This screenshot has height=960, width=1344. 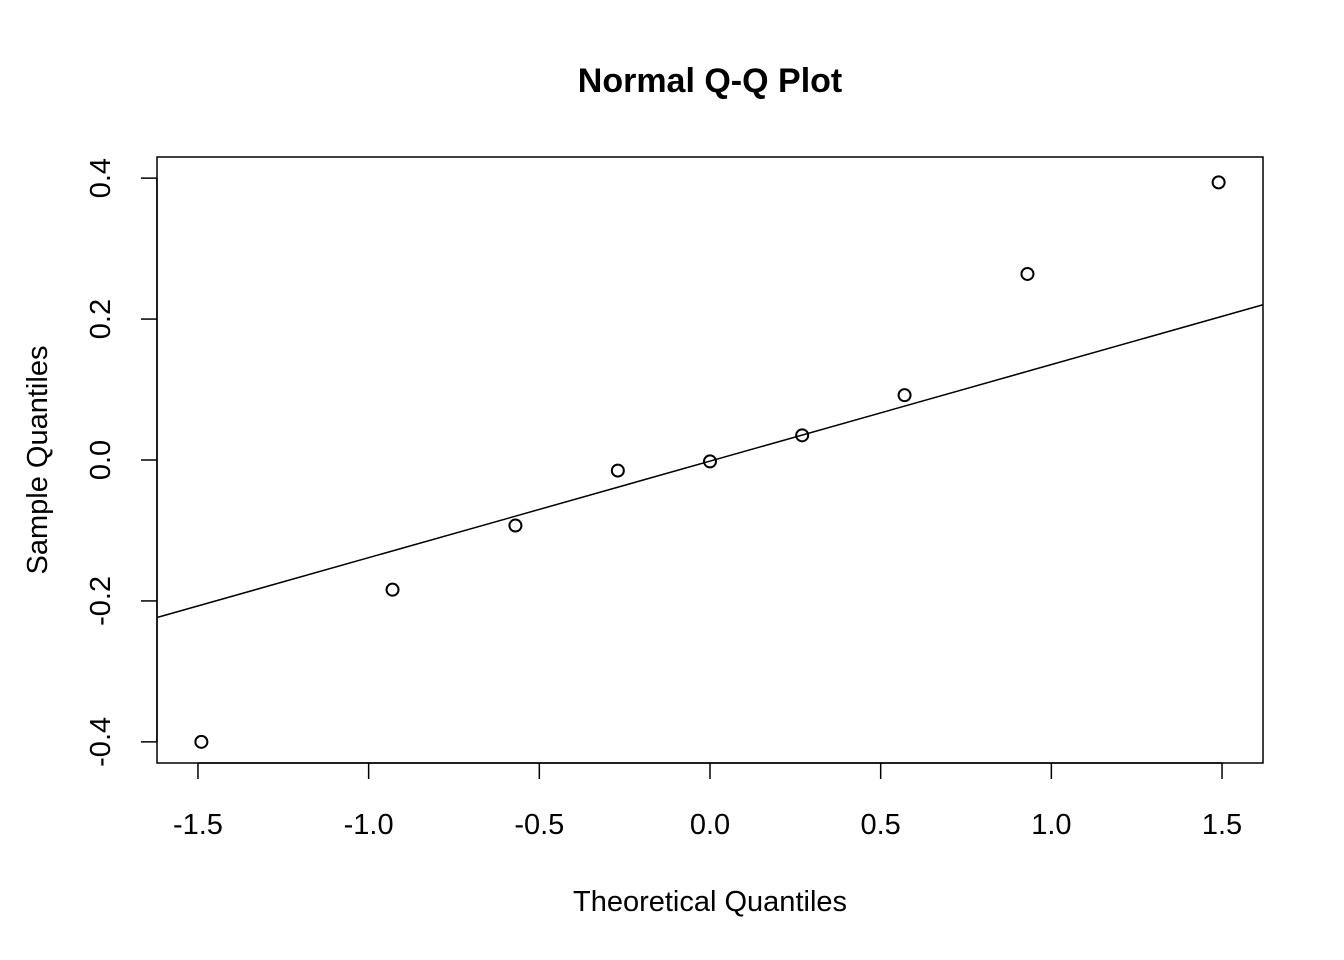 What do you see at coordinates (881, 825) in the screenshot?
I see `x-tick-label: 0.5` at bounding box center [881, 825].